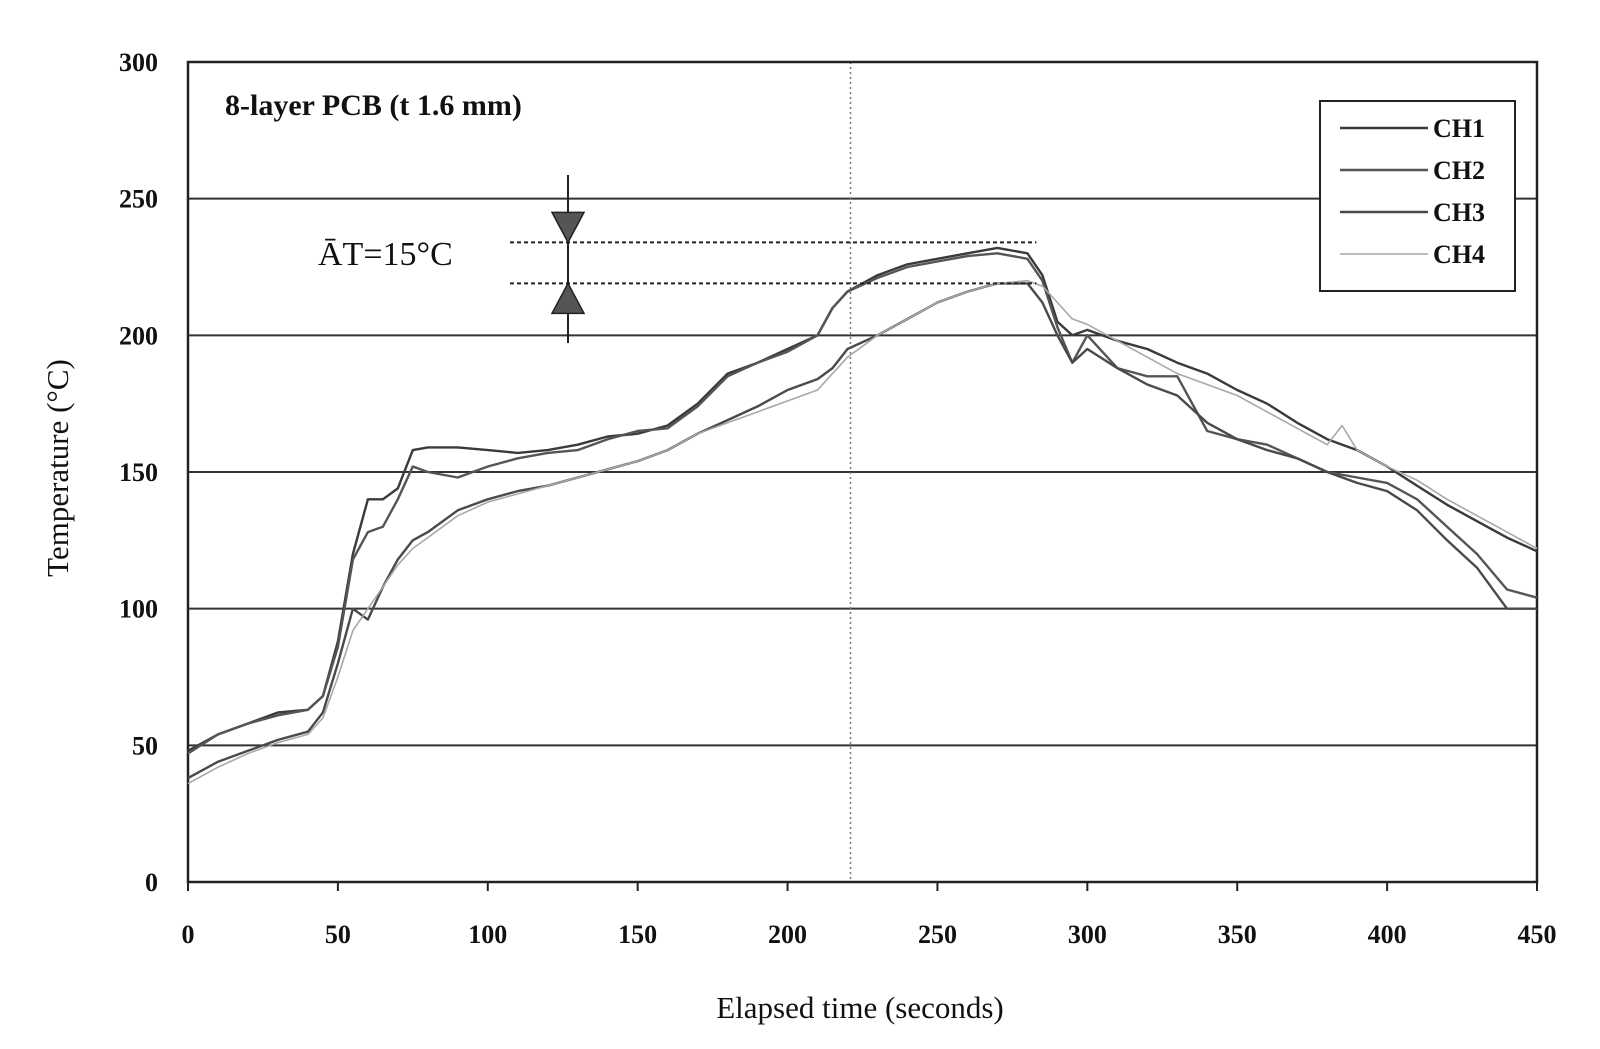  What do you see at coordinates (637, 934) in the screenshot?
I see `x-tick-label: 150` at bounding box center [637, 934].